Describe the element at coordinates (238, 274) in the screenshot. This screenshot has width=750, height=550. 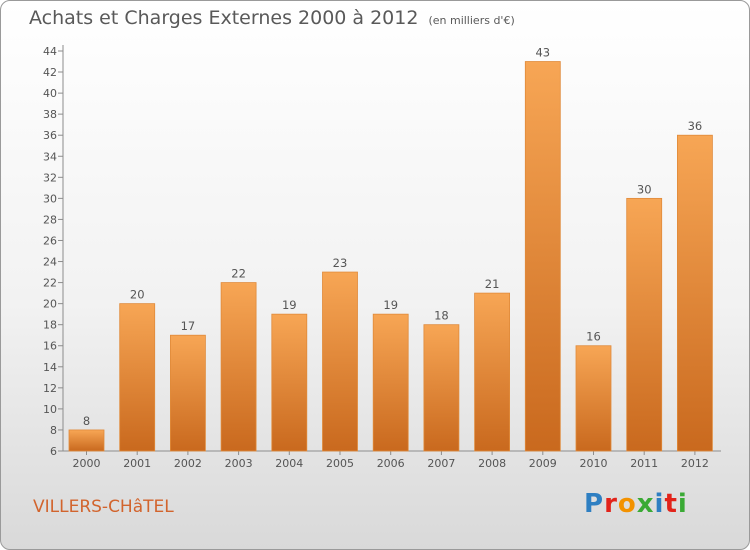
I see `data-label: 22` at that location.